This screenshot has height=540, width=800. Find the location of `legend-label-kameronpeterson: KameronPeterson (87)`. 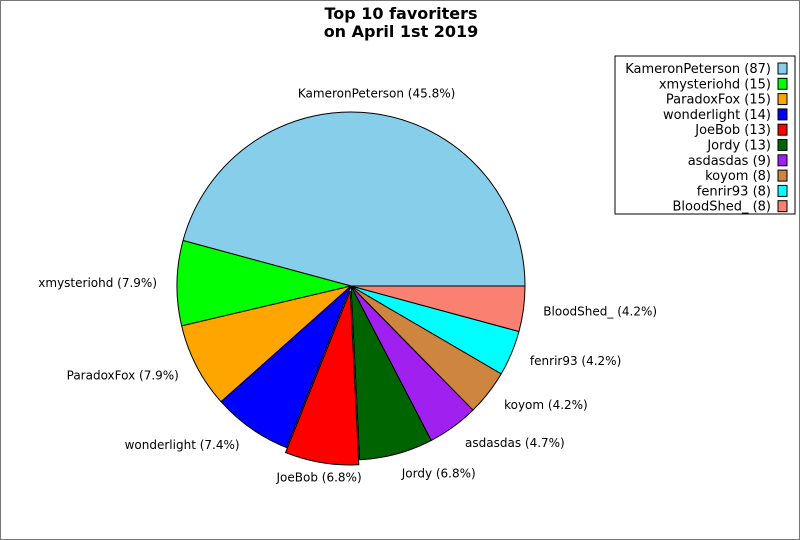

legend-label-kameronpeterson: KameronPeterson (87) is located at coordinates (698, 69).